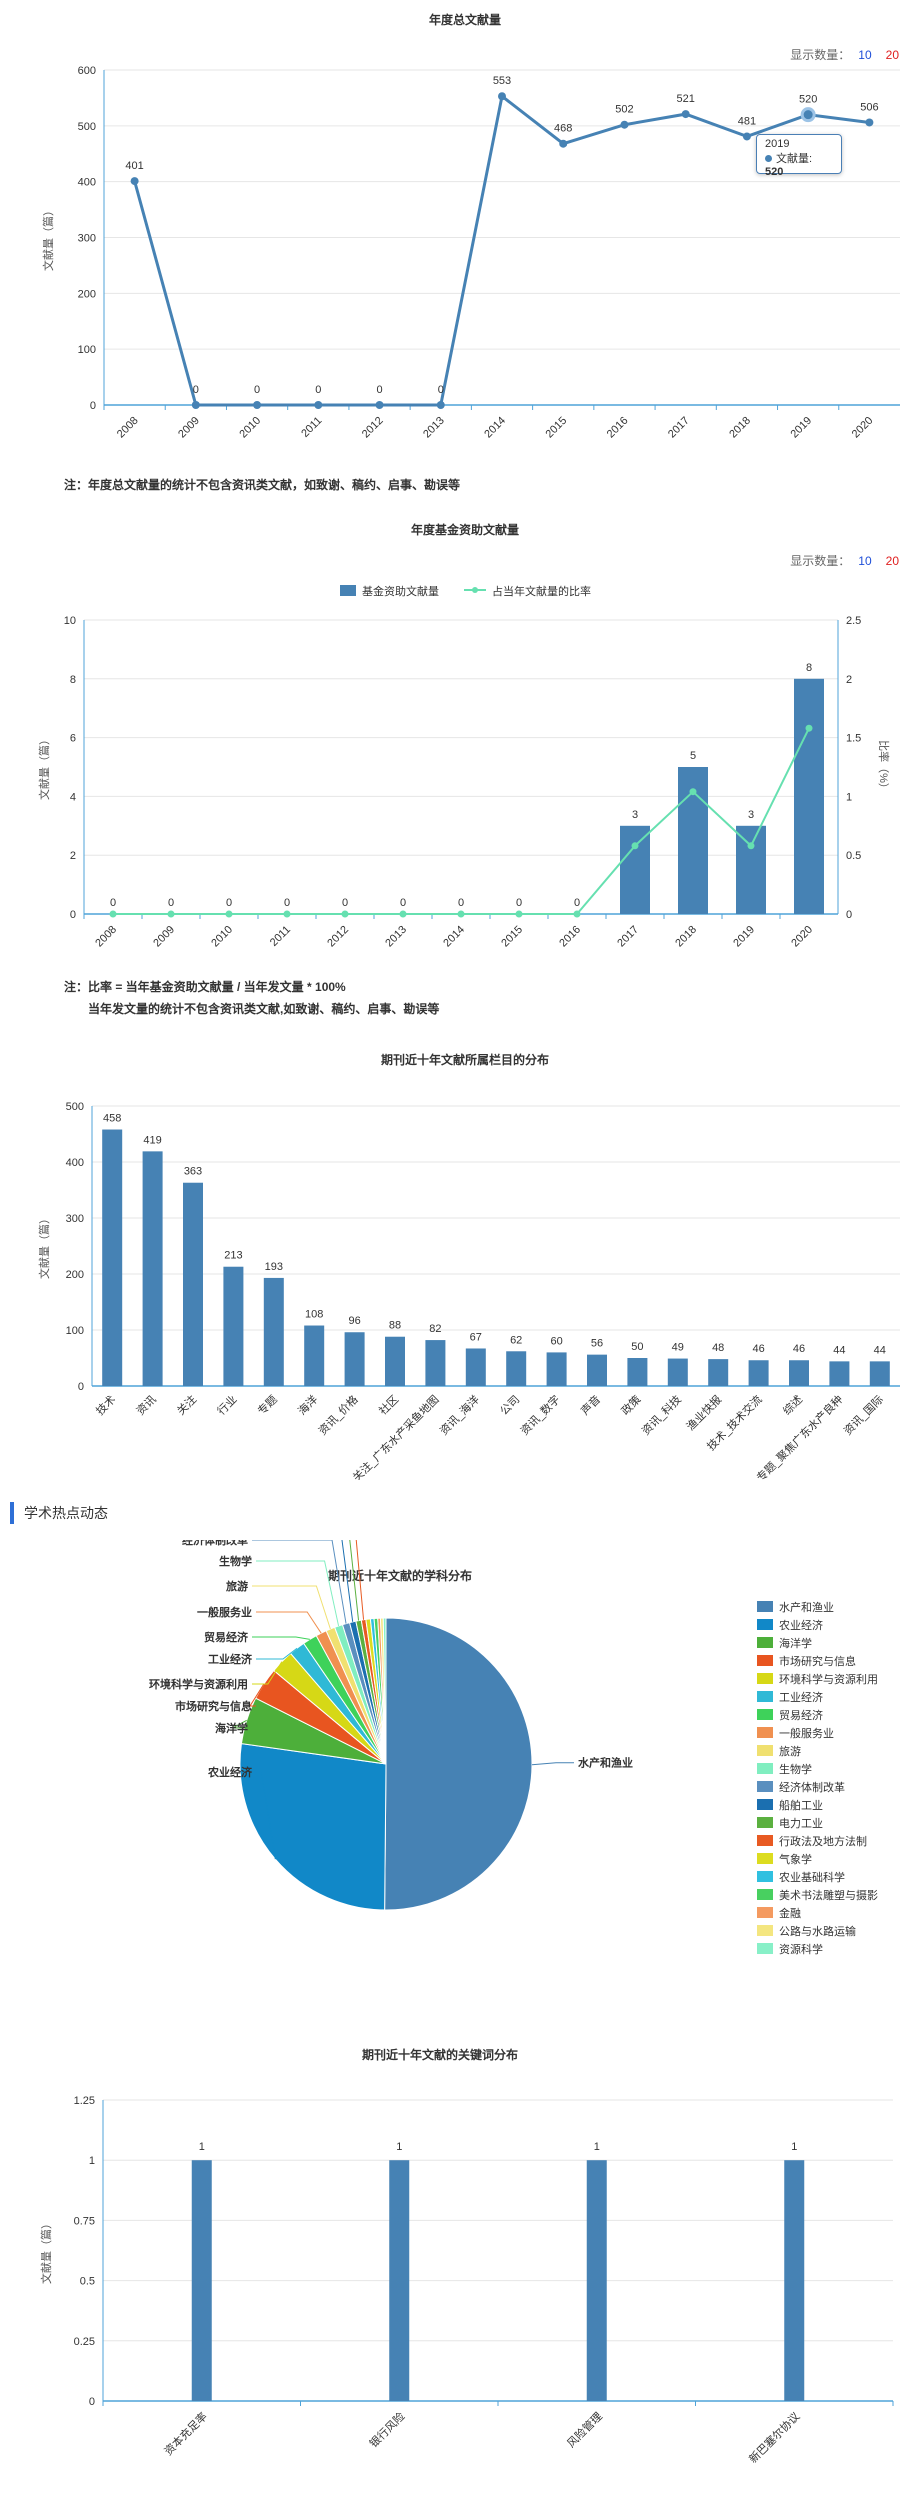 The width and height of the screenshot is (911, 2509). What do you see at coordinates (849, 680) in the screenshot?
I see `right-y-tick-label: 2` at bounding box center [849, 680].